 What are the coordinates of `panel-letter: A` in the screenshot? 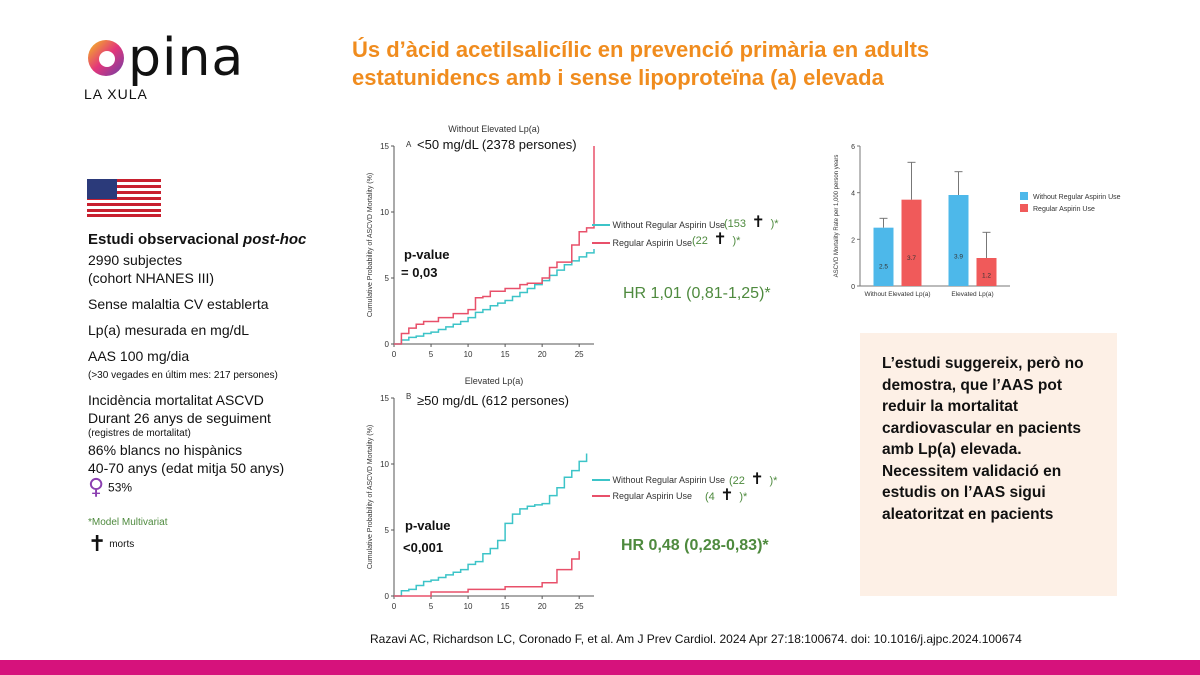 It's located at (409, 144).